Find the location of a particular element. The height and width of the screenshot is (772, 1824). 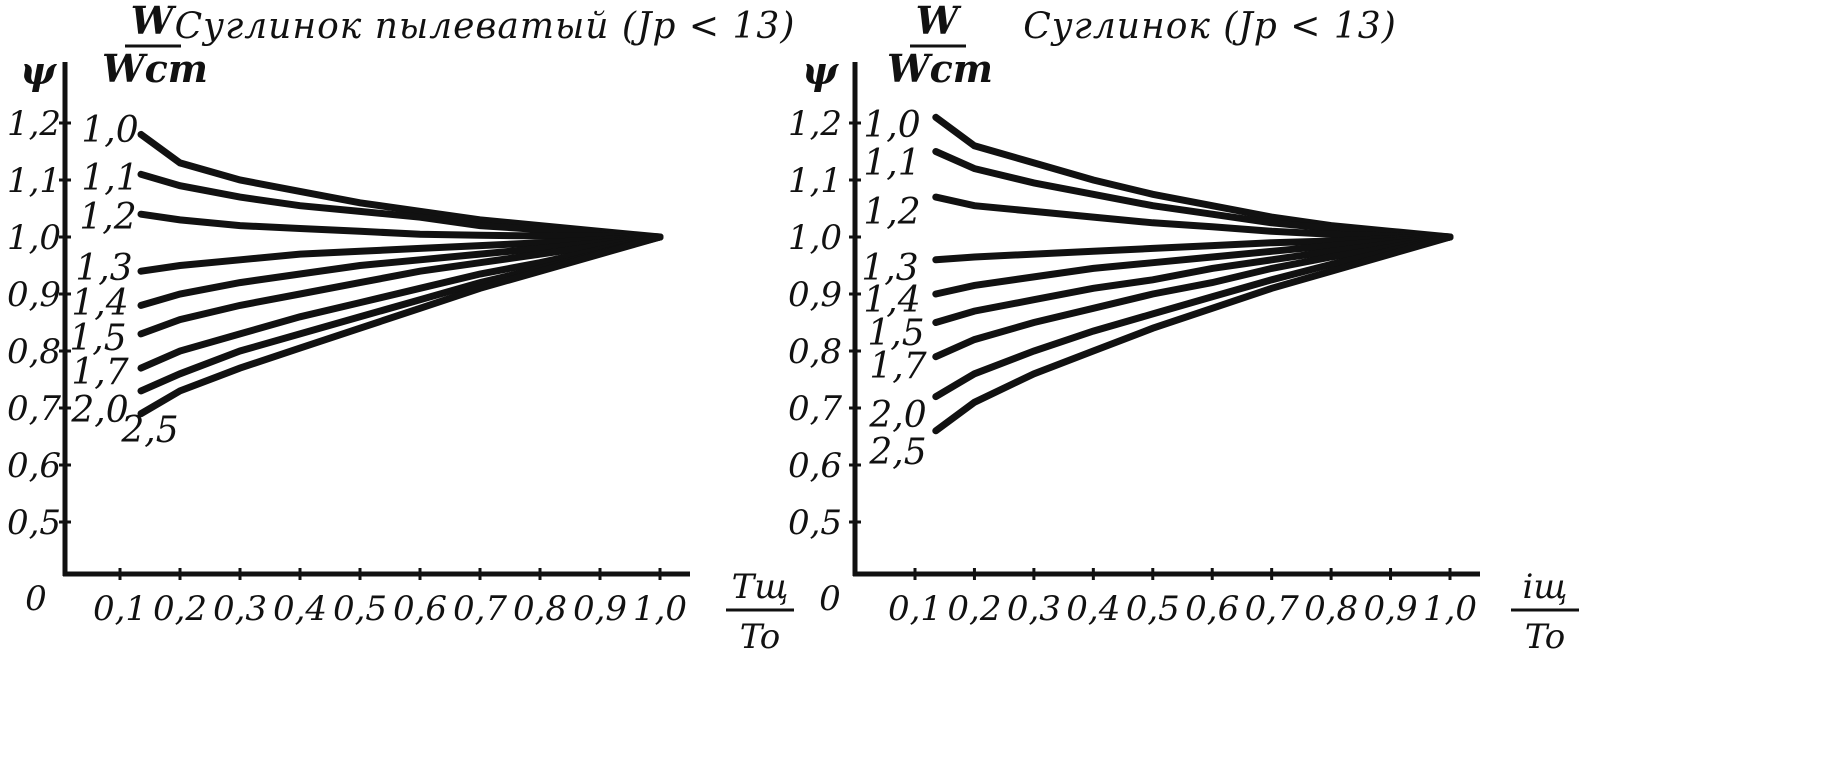

x-axis-label-numerator: iщ is located at coordinates (1545, 587).